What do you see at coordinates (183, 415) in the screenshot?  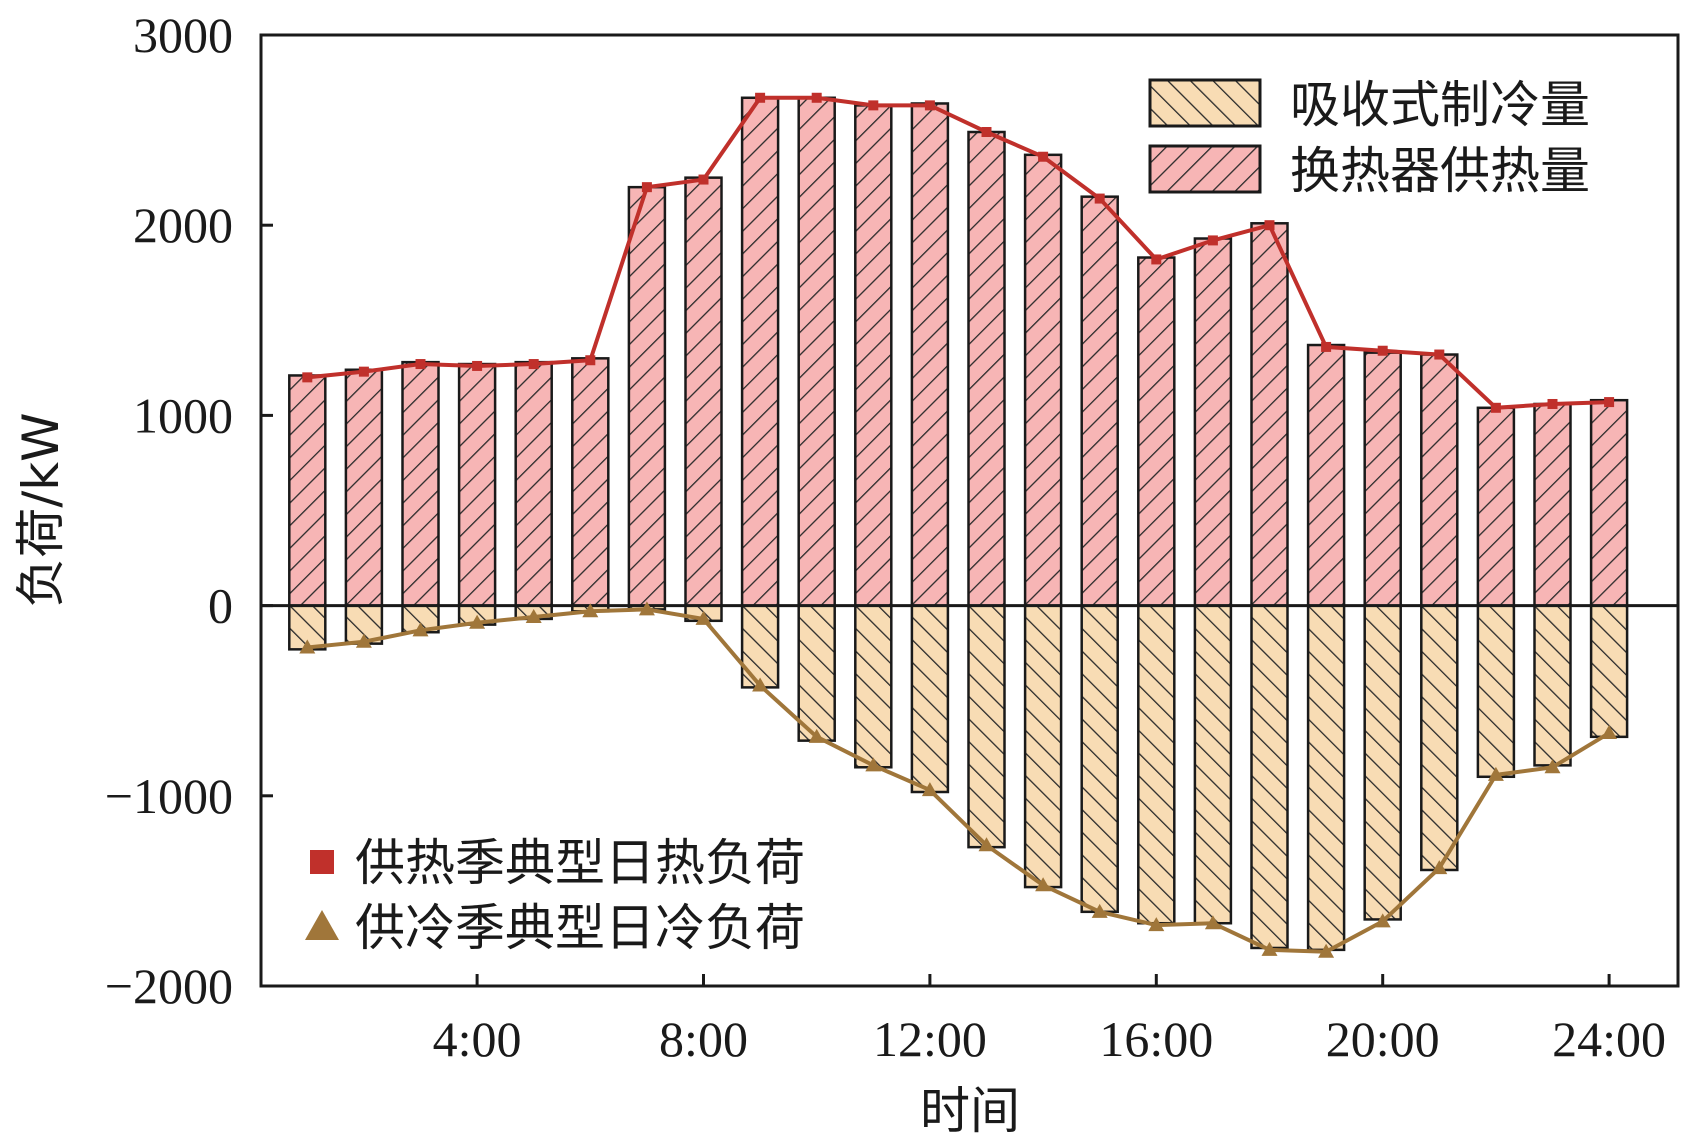 I see `y-tick-label: 1000` at bounding box center [183, 415].